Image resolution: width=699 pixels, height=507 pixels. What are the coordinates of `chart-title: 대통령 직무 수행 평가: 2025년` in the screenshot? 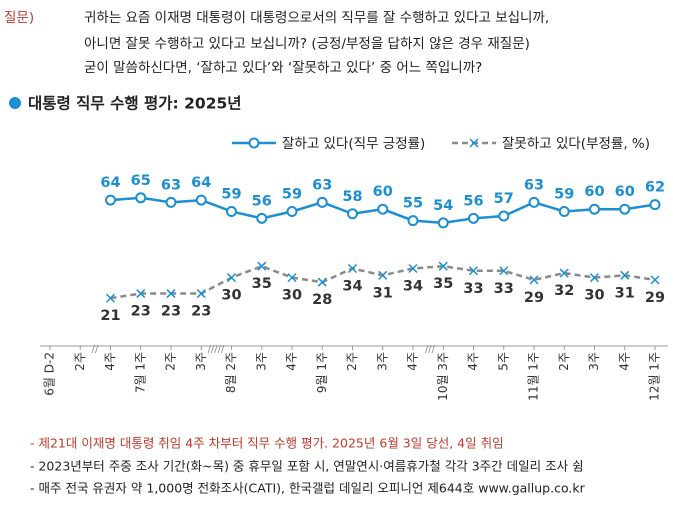 It's located at (135, 103).